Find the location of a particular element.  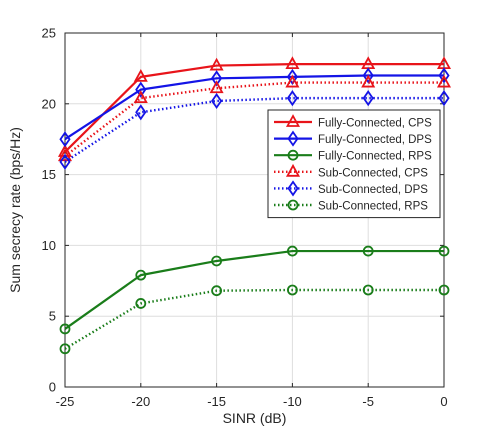

x-tick-label: -20 is located at coordinates (140, 401).